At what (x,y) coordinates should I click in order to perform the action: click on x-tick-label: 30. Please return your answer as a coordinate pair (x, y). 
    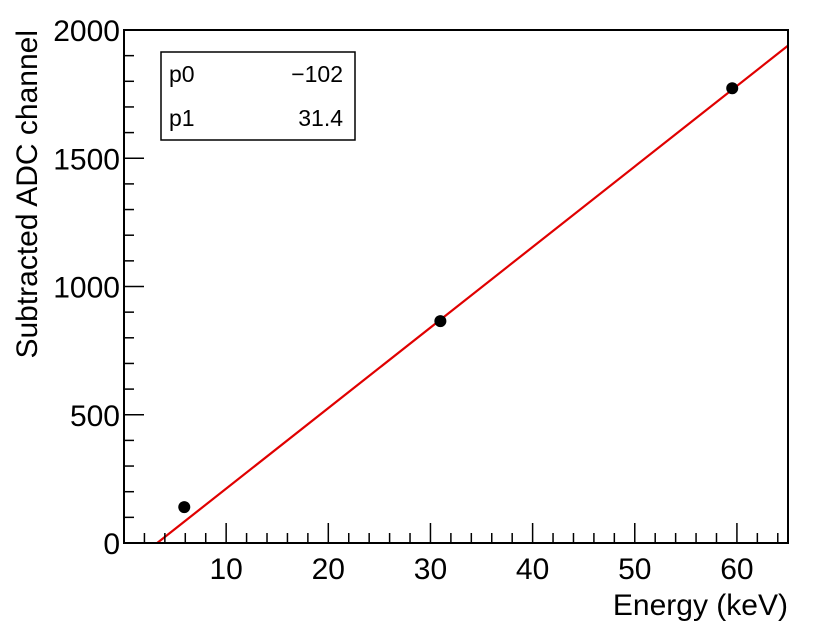
    Looking at the image, I should click on (430, 569).